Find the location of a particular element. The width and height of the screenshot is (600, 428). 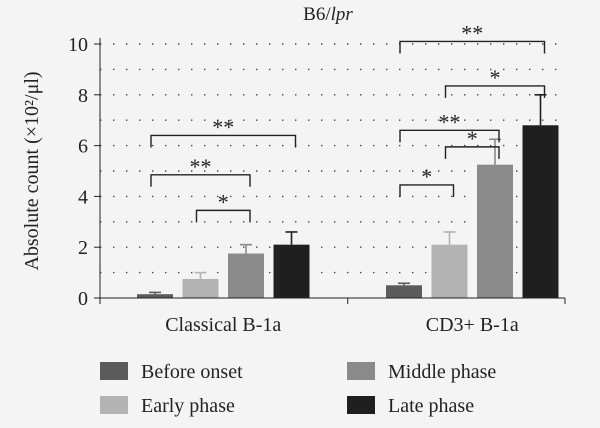

legend-label: Early phase is located at coordinates (188, 406).